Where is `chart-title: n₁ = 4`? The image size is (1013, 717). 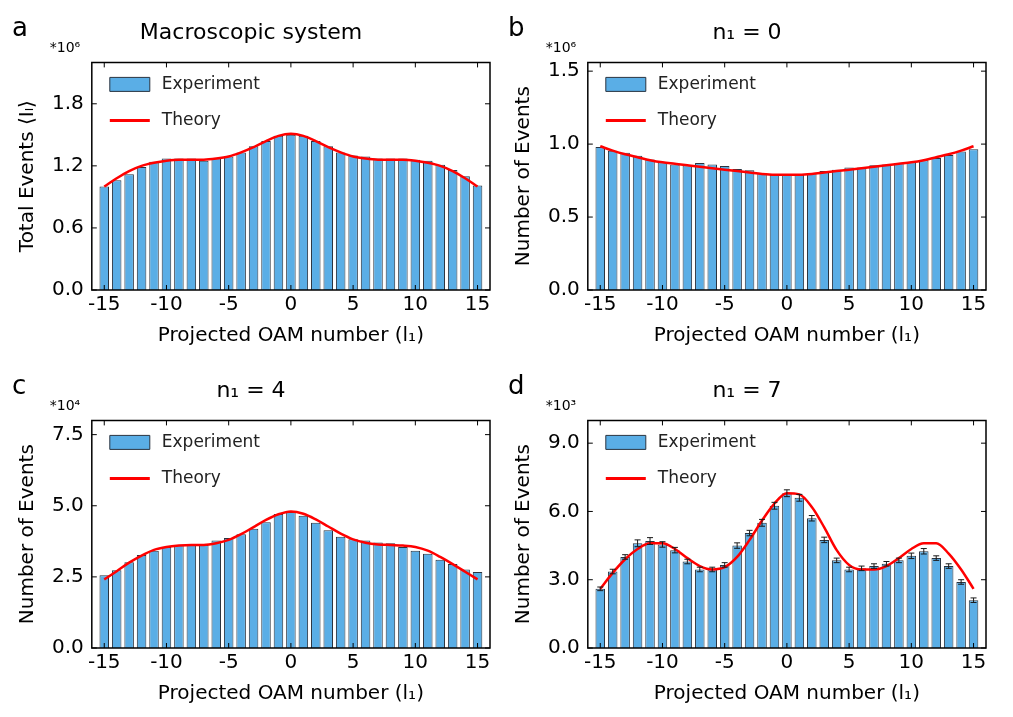
chart-title: n₁ = 4 is located at coordinates (251, 389).